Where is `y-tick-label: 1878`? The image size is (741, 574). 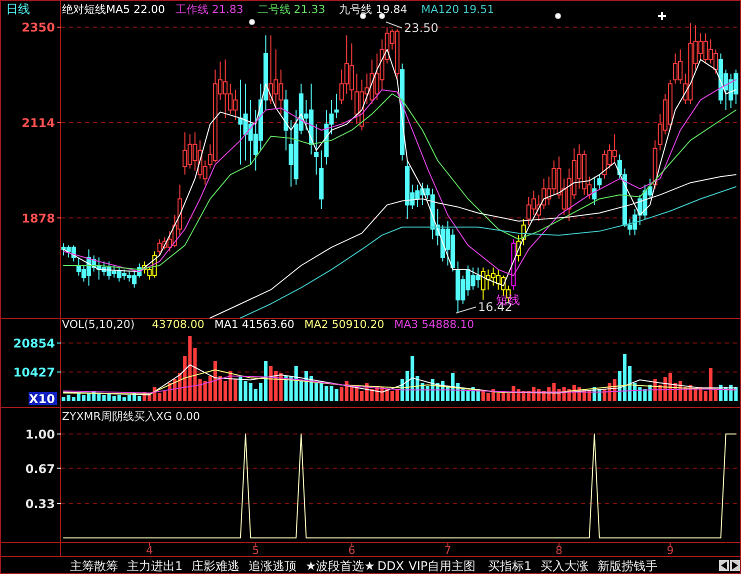 y-tick-label: 1878 is located at coordinates (38, 218).